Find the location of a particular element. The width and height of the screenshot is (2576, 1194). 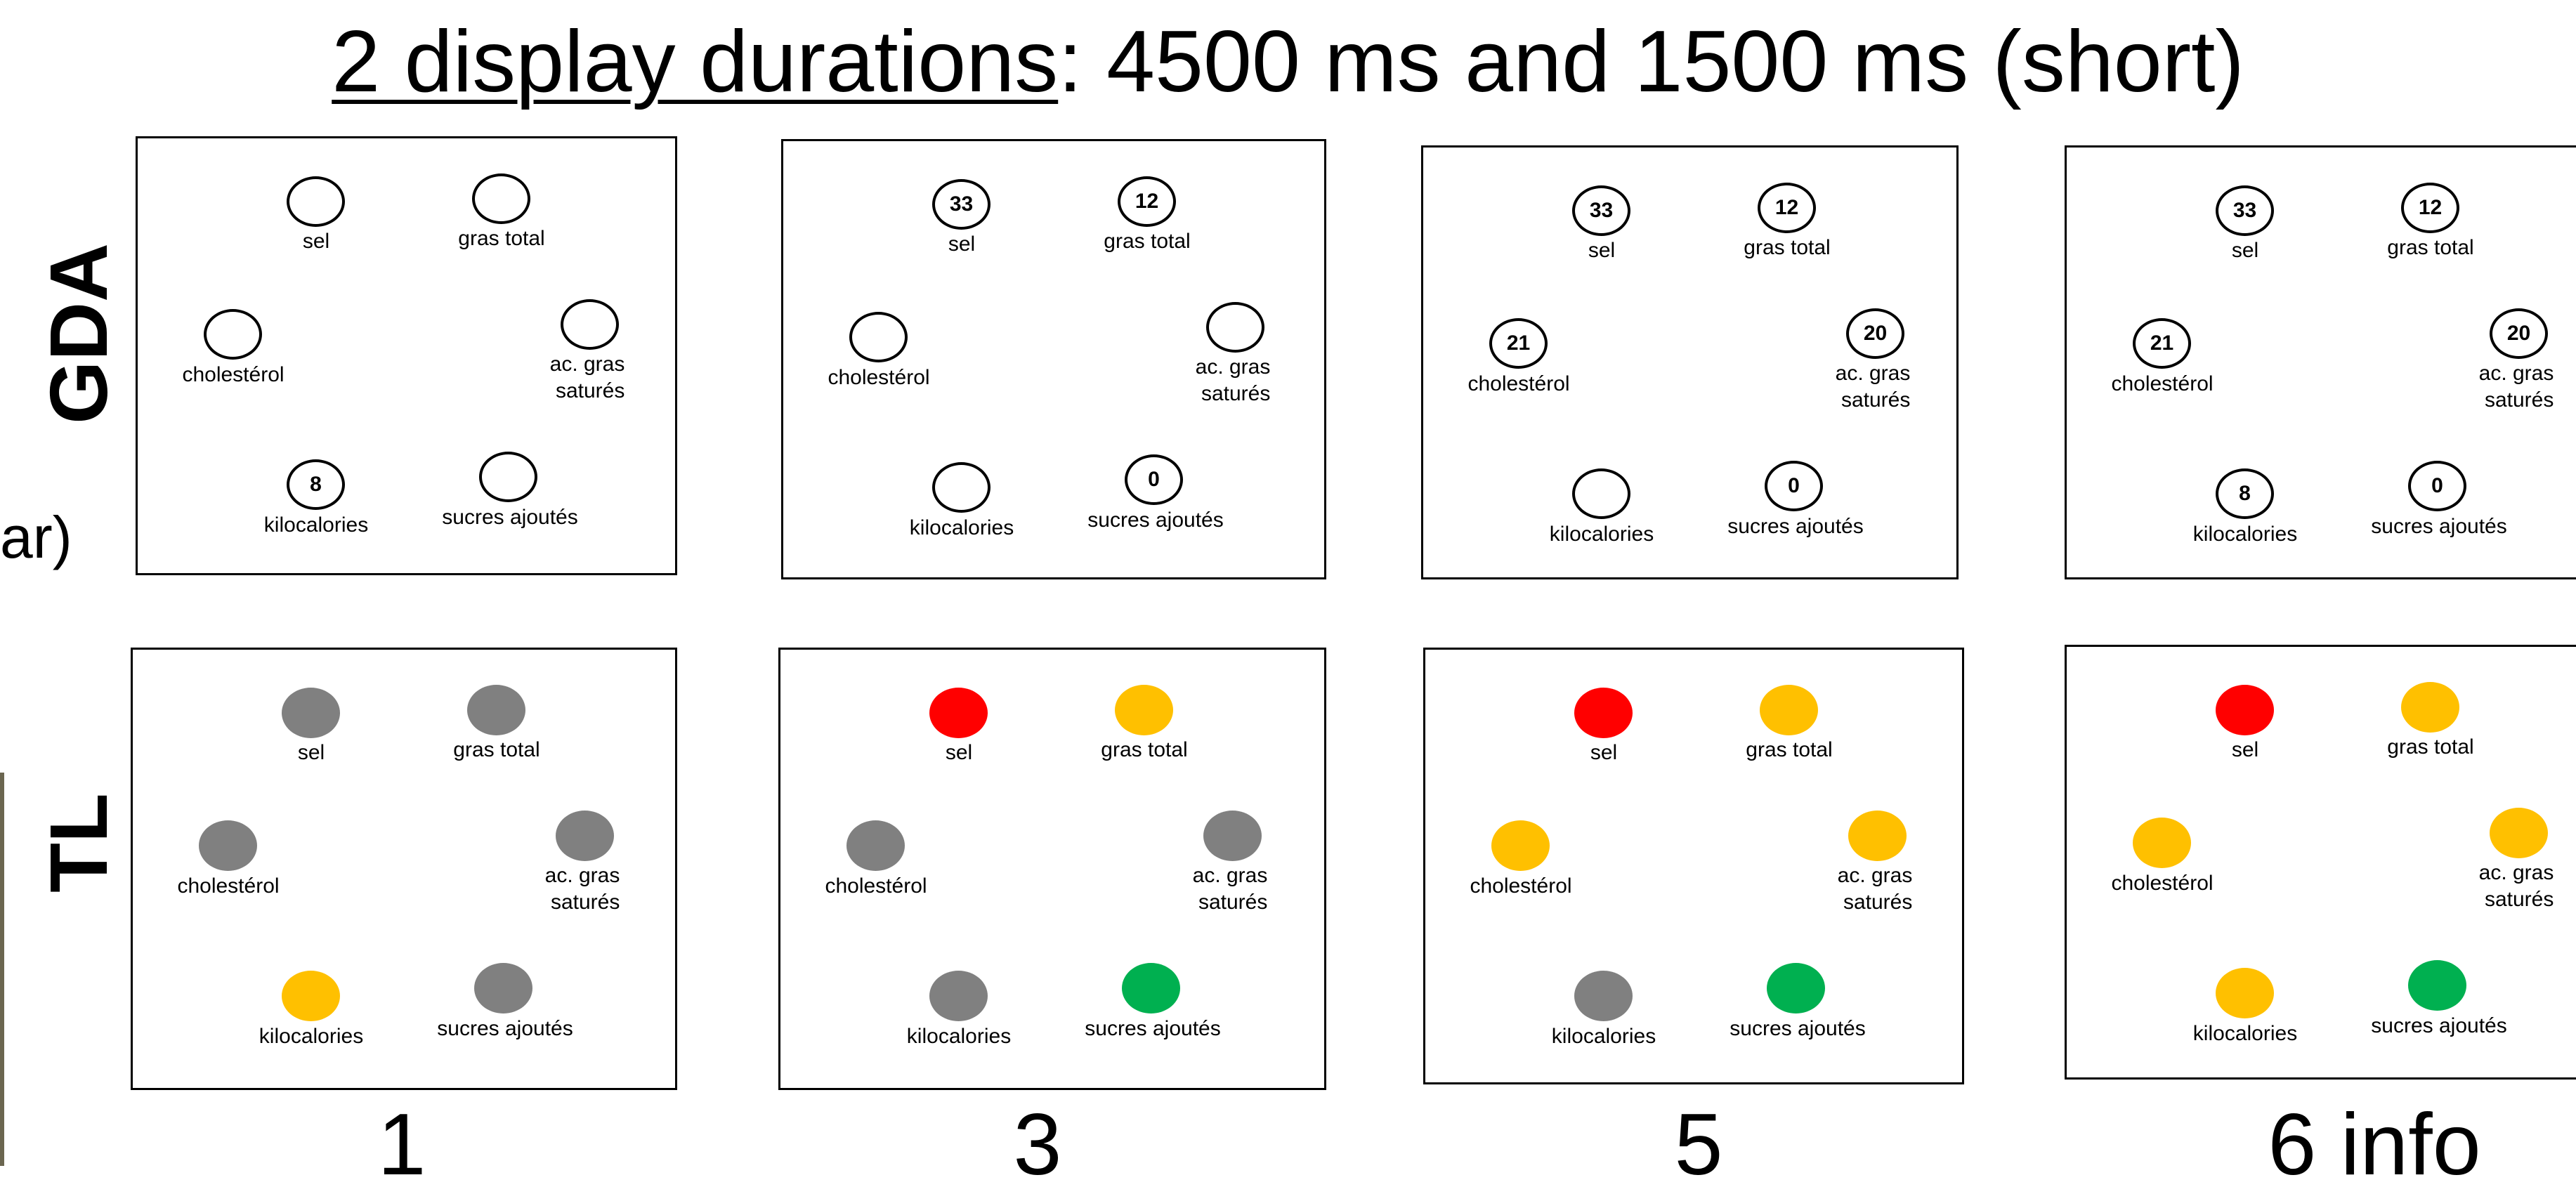

row-label-tl: TL is located at coordinates (78, 843).